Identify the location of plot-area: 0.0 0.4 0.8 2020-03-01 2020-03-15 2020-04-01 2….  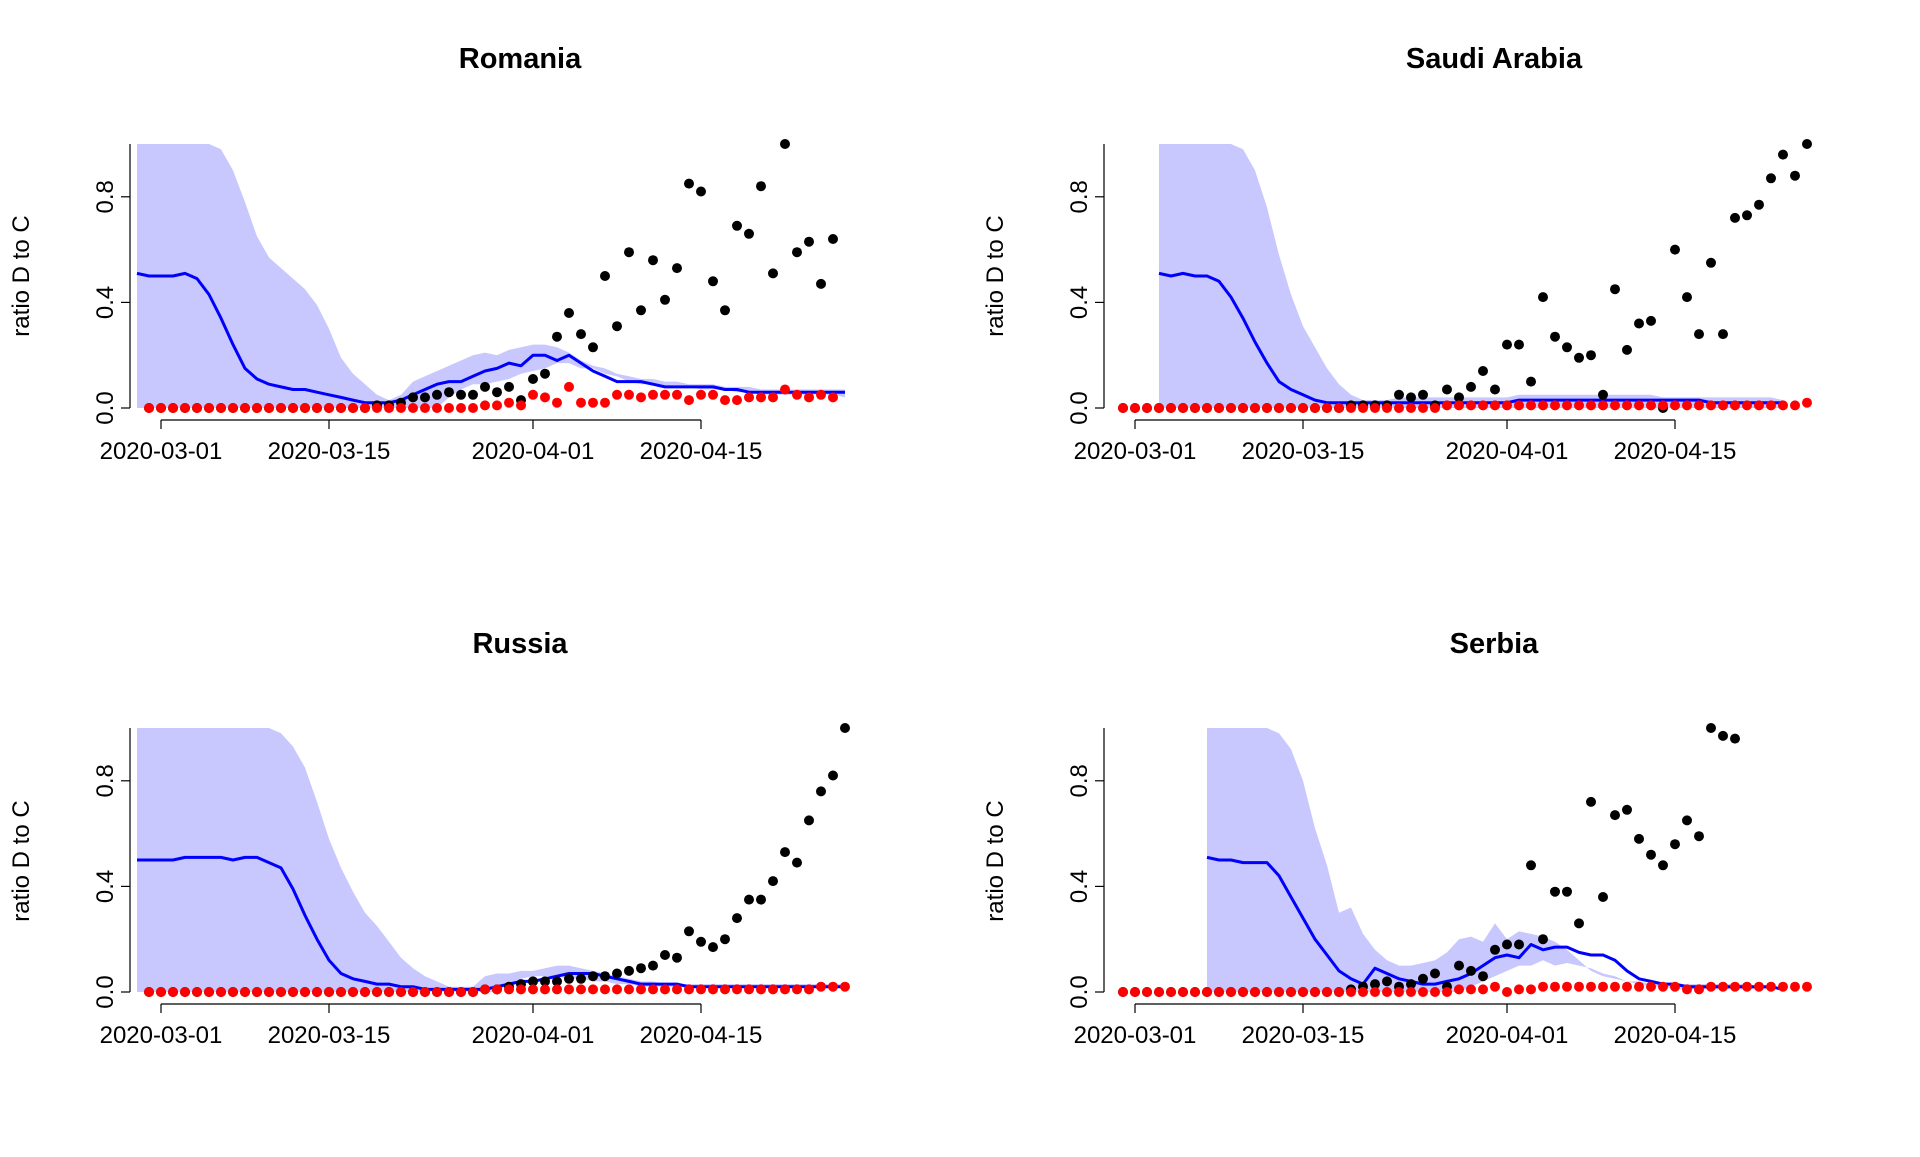
(1439, 302).